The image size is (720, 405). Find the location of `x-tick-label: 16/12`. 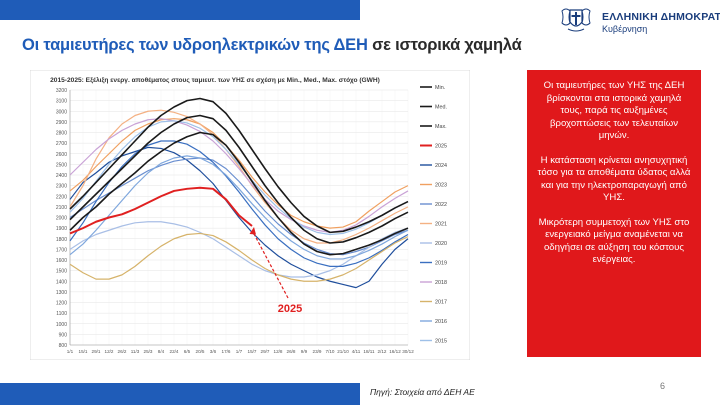

x-tick-label: 16/12 is located at coordinates (395, 351).